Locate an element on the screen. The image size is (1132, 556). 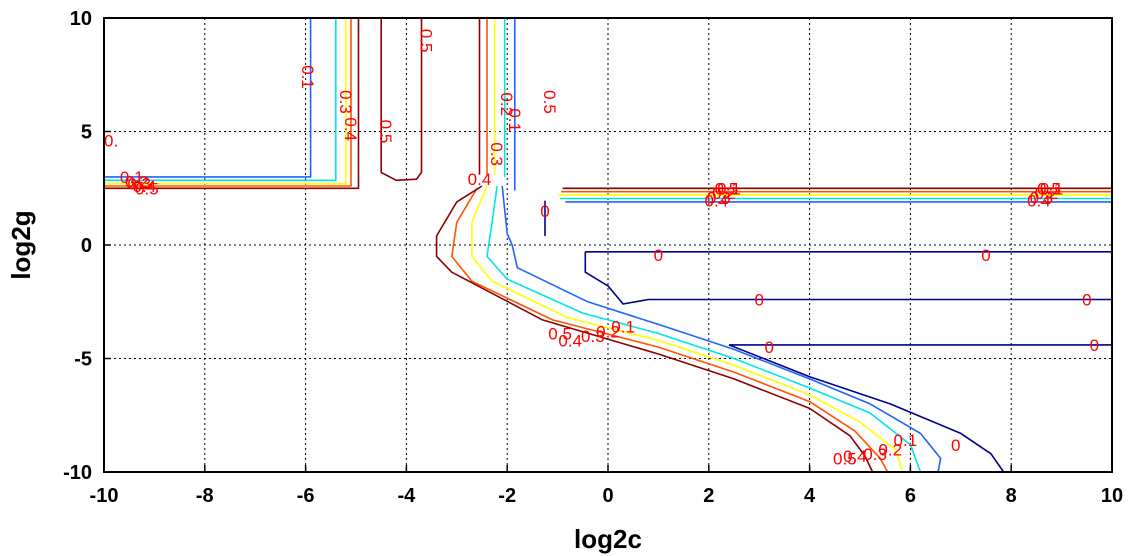
y-axis-label: log2g is located at coordinates (21, 244).